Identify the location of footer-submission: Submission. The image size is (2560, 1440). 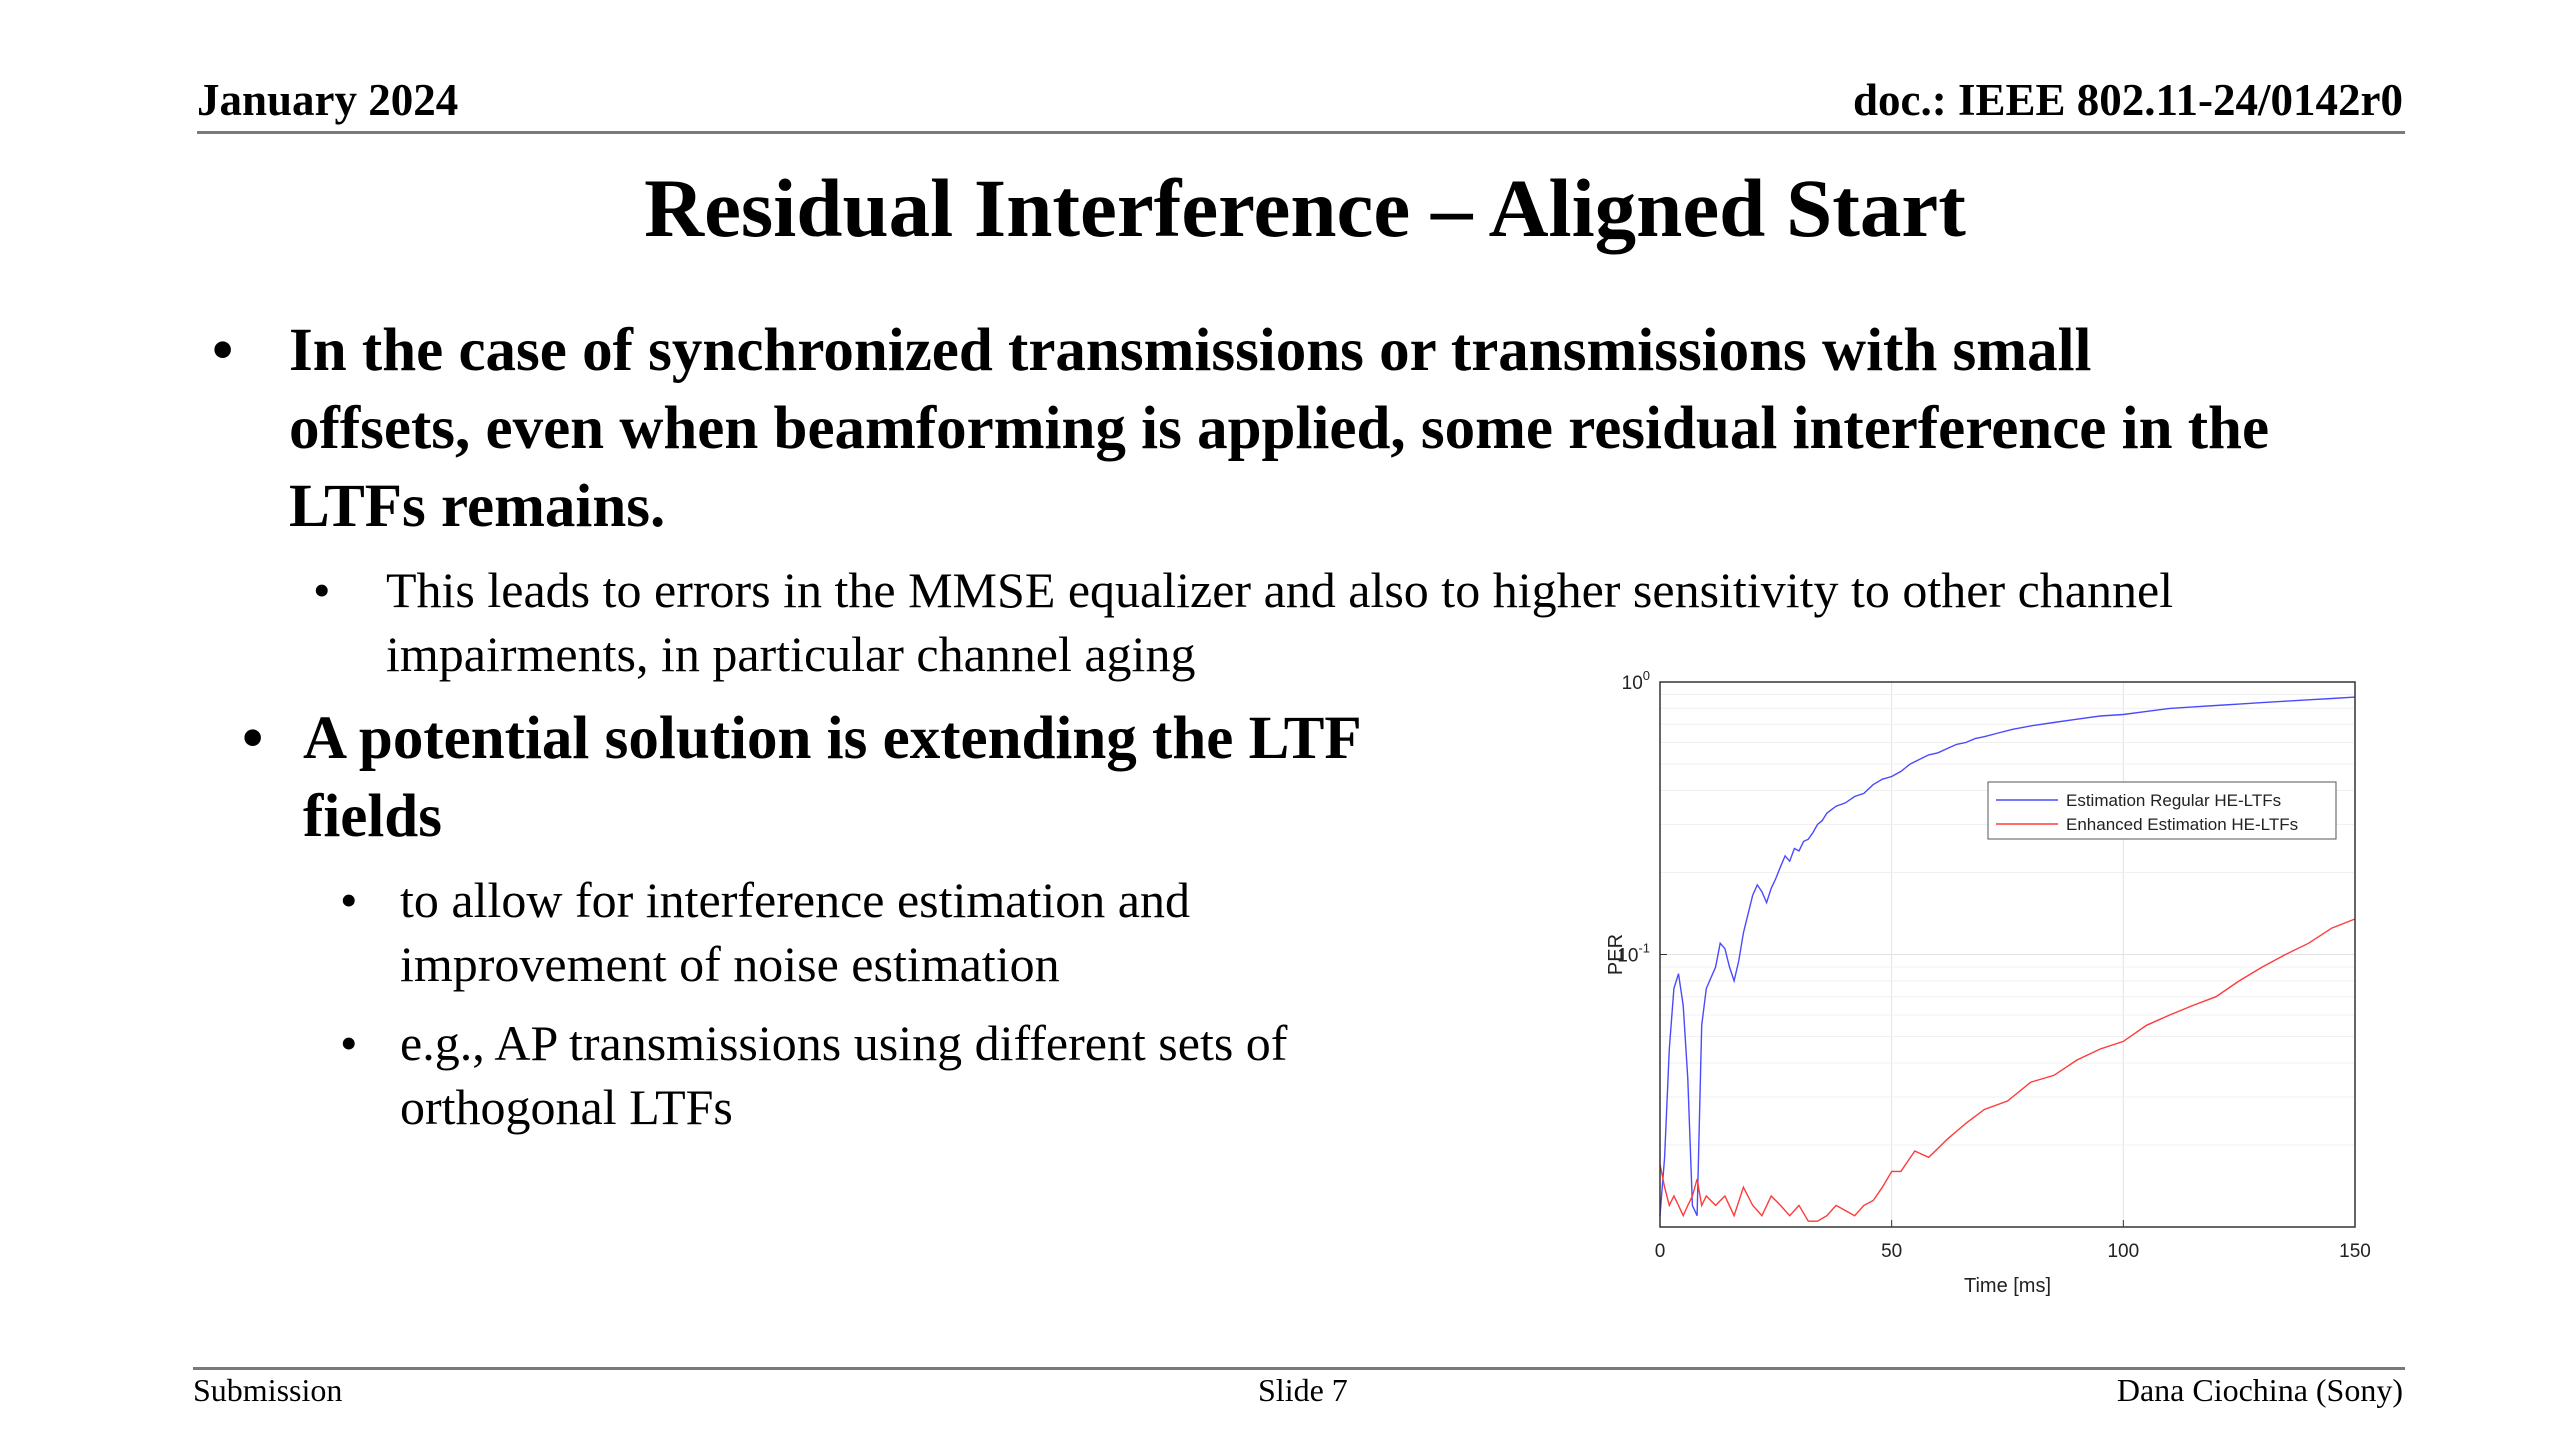
(268, 1390).